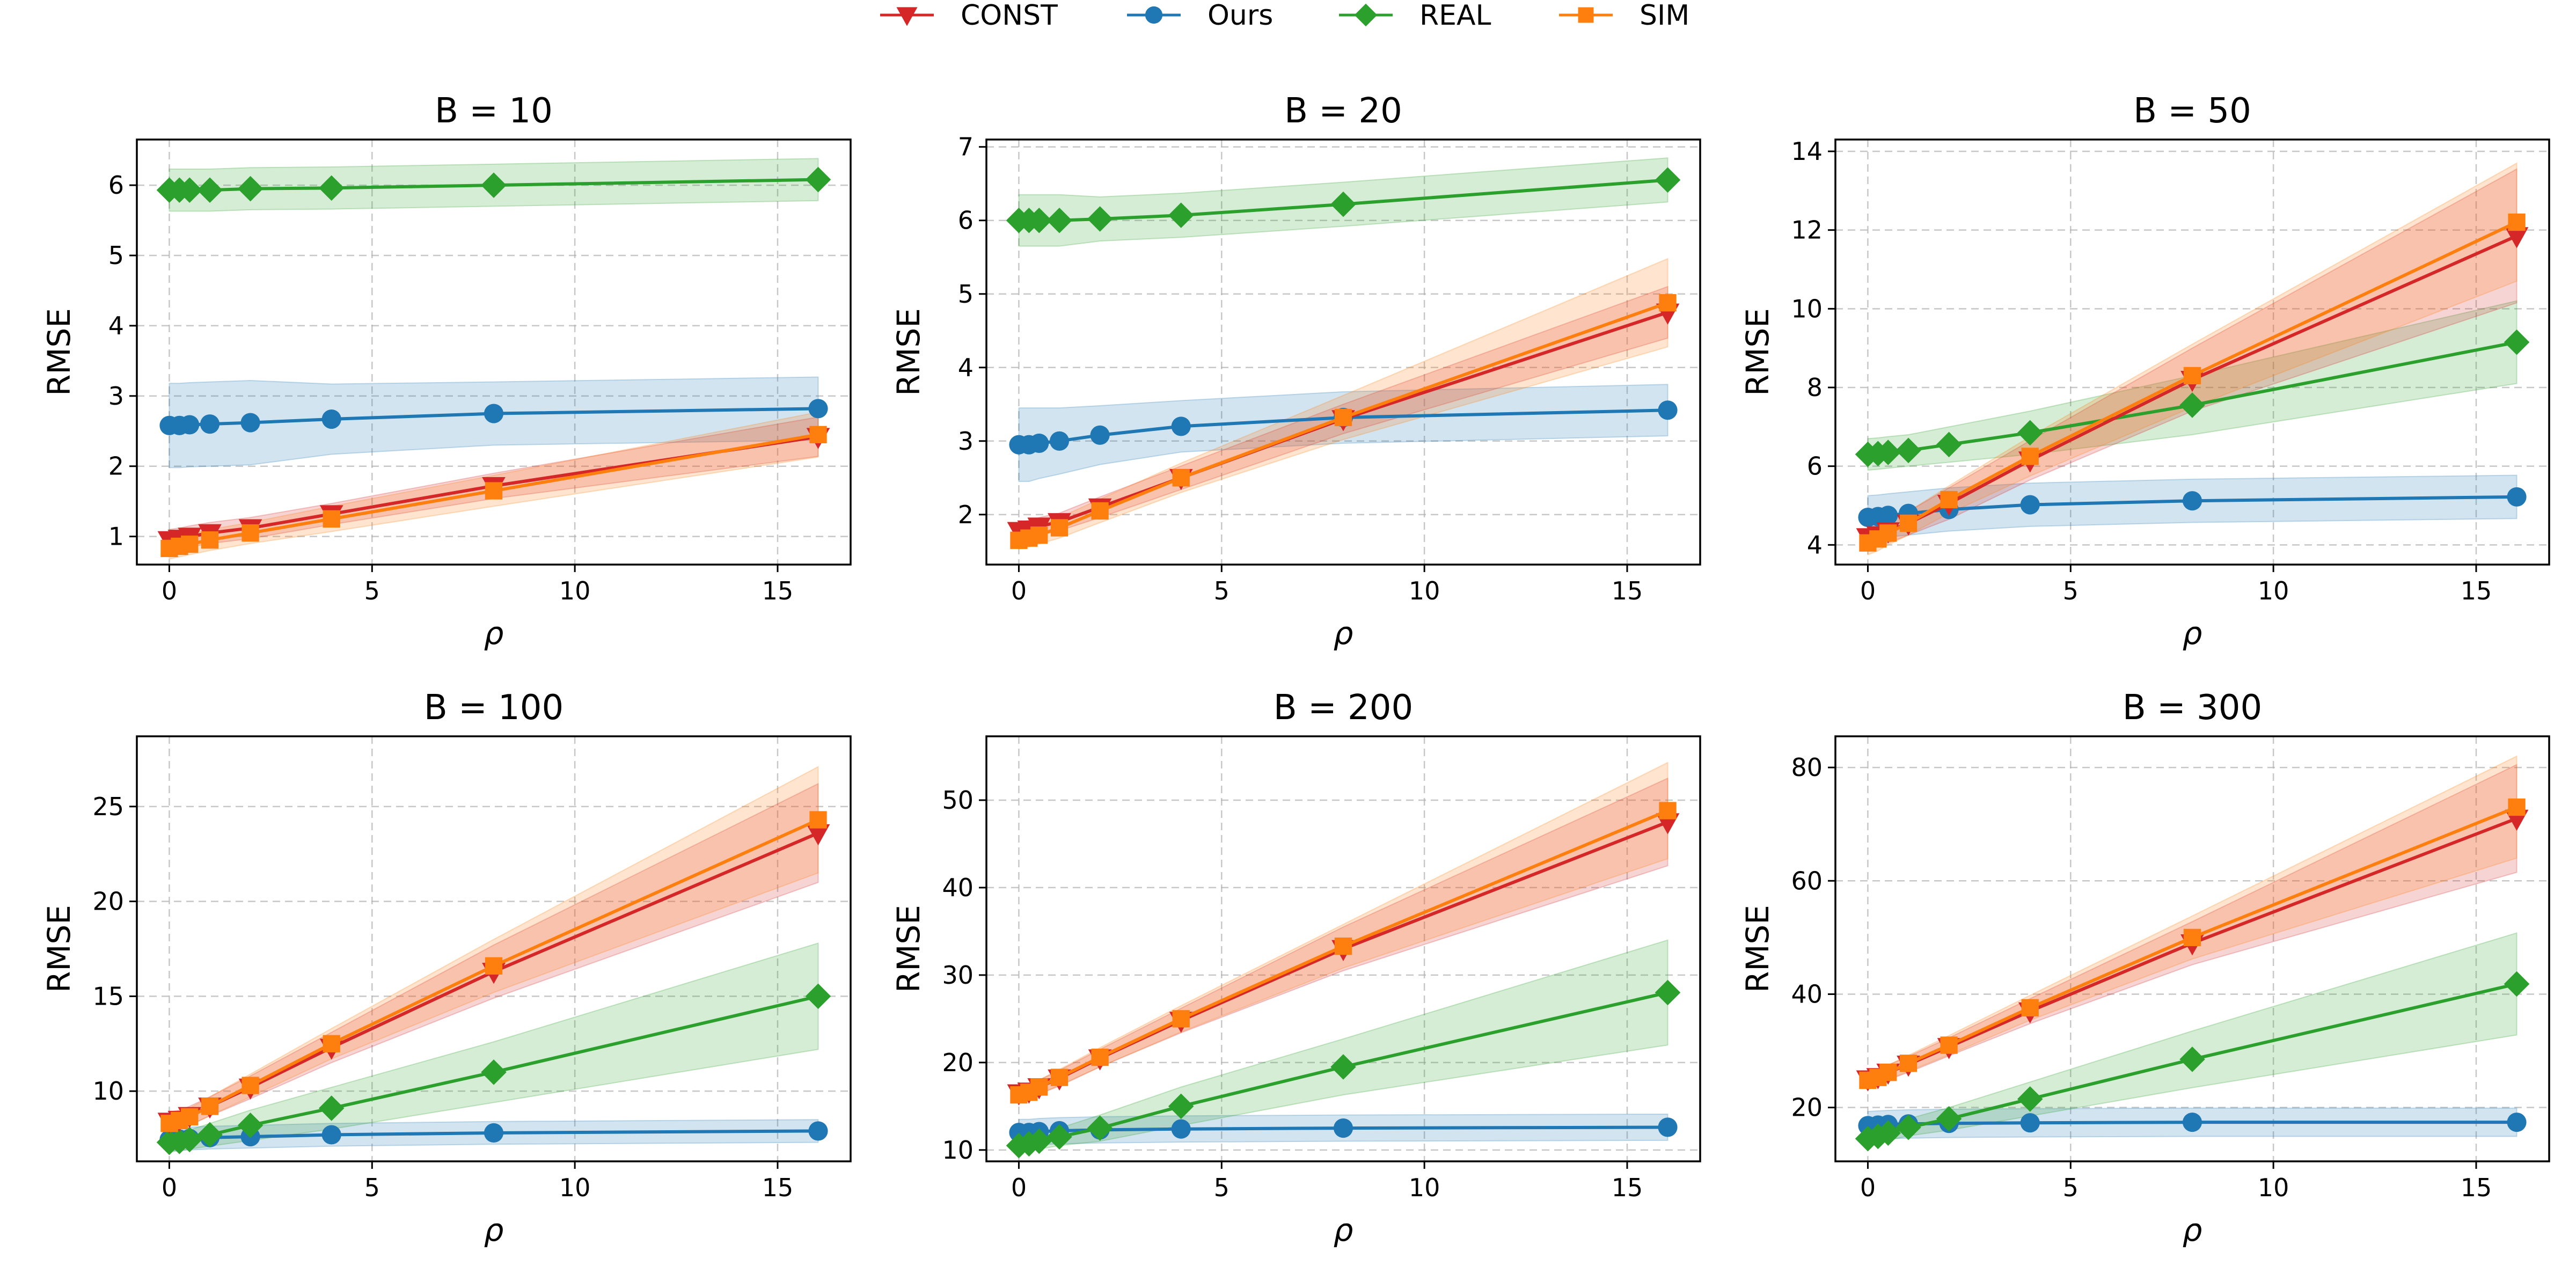 The image size is (2576, 1288). What do you see at coordinates (1664, 16) in the screenshot?
I see `legend-label-sim: SIM` at bounding box center [1664, 16].